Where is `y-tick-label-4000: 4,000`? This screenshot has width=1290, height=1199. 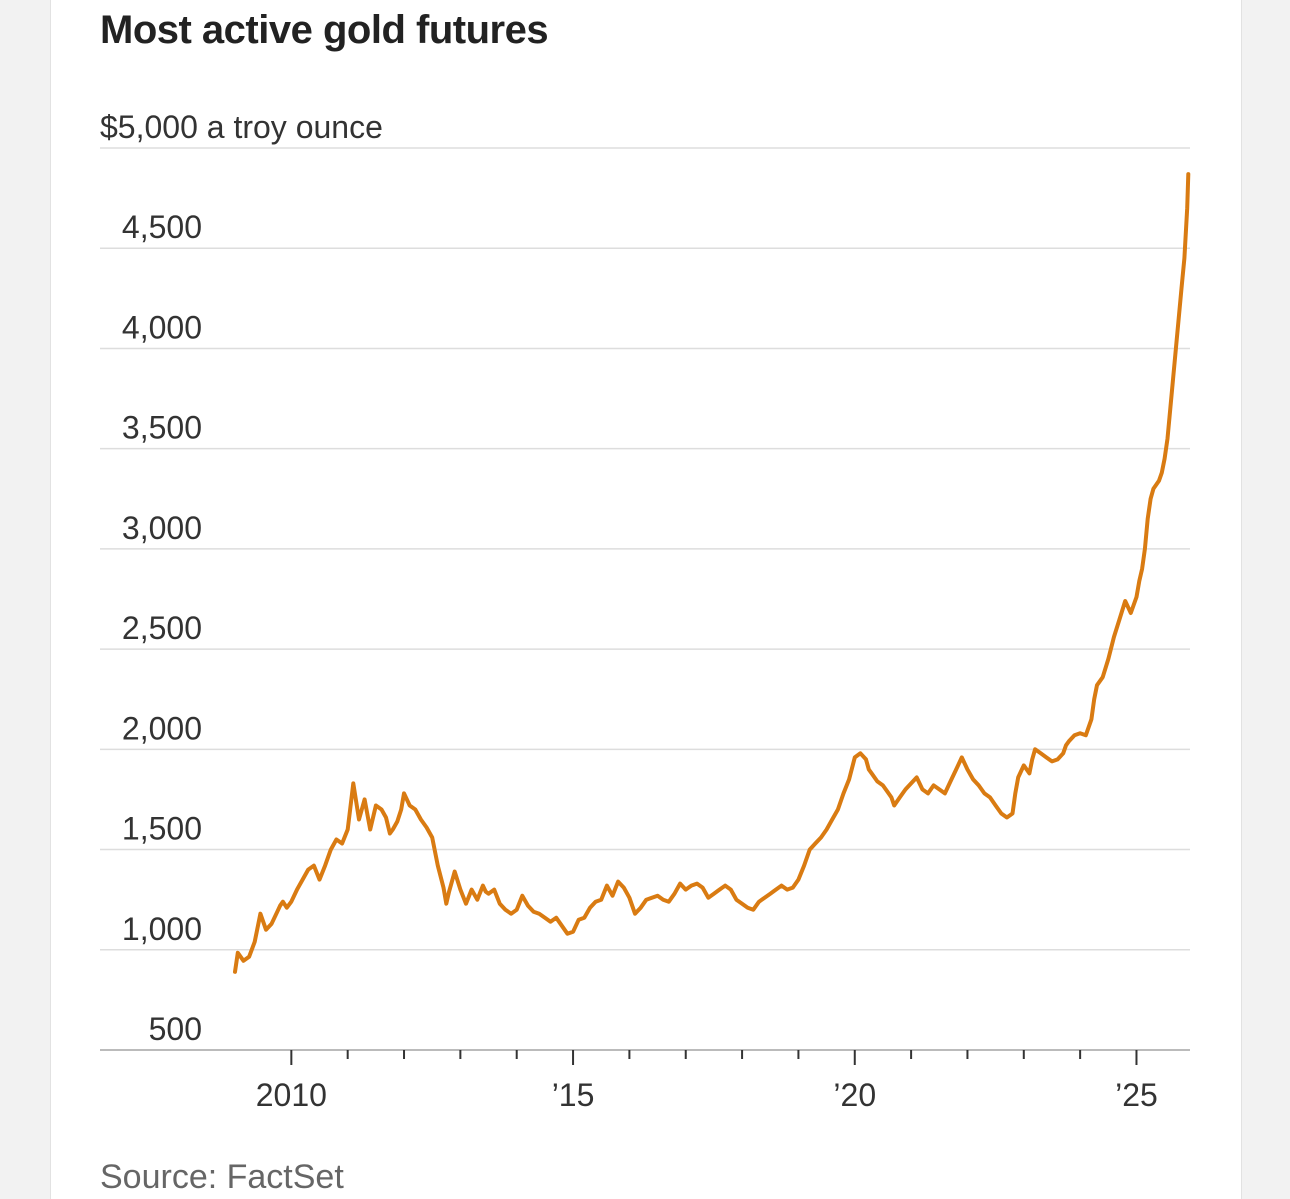 y-tick-label-4000: 4,000 is located at coordinates (162, 327).